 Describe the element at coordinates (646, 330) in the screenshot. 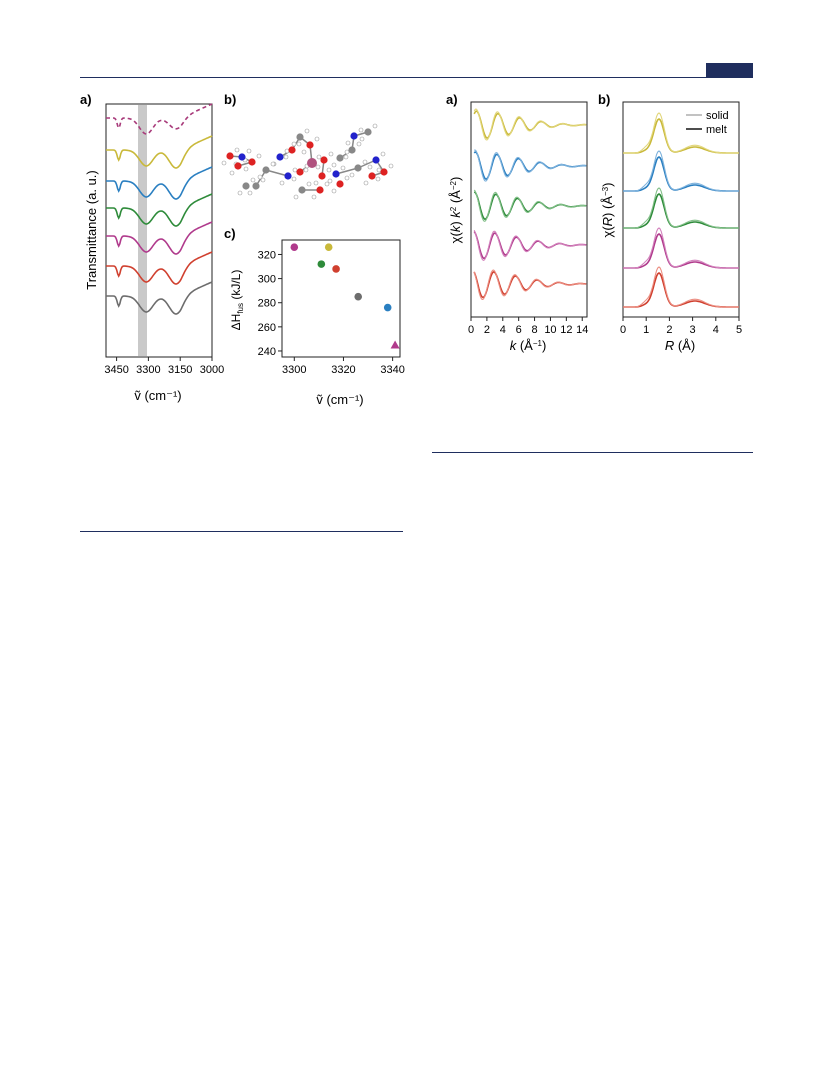

I see `exafs-r-tick-label: 1` at that location.